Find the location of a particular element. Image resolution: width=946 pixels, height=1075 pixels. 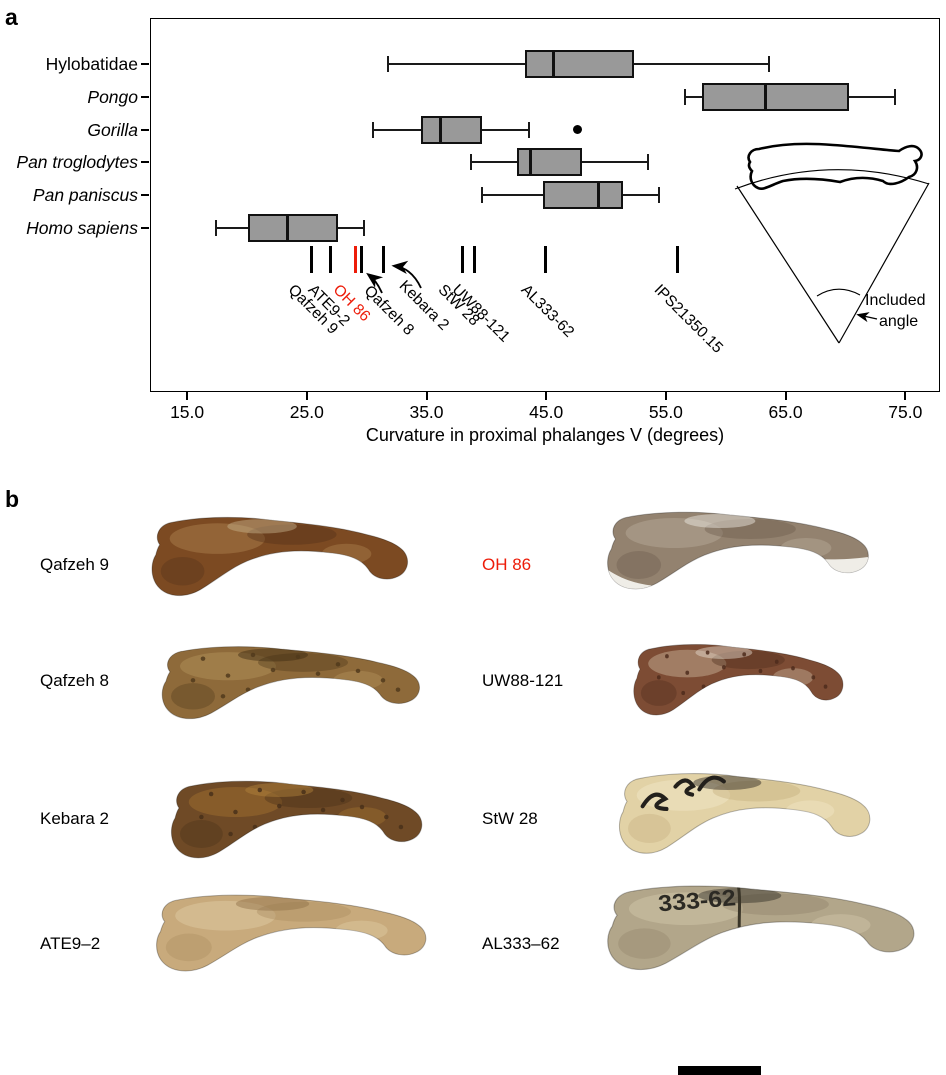

x-tick-label: 45.0 is located at coordinates (546, 412).